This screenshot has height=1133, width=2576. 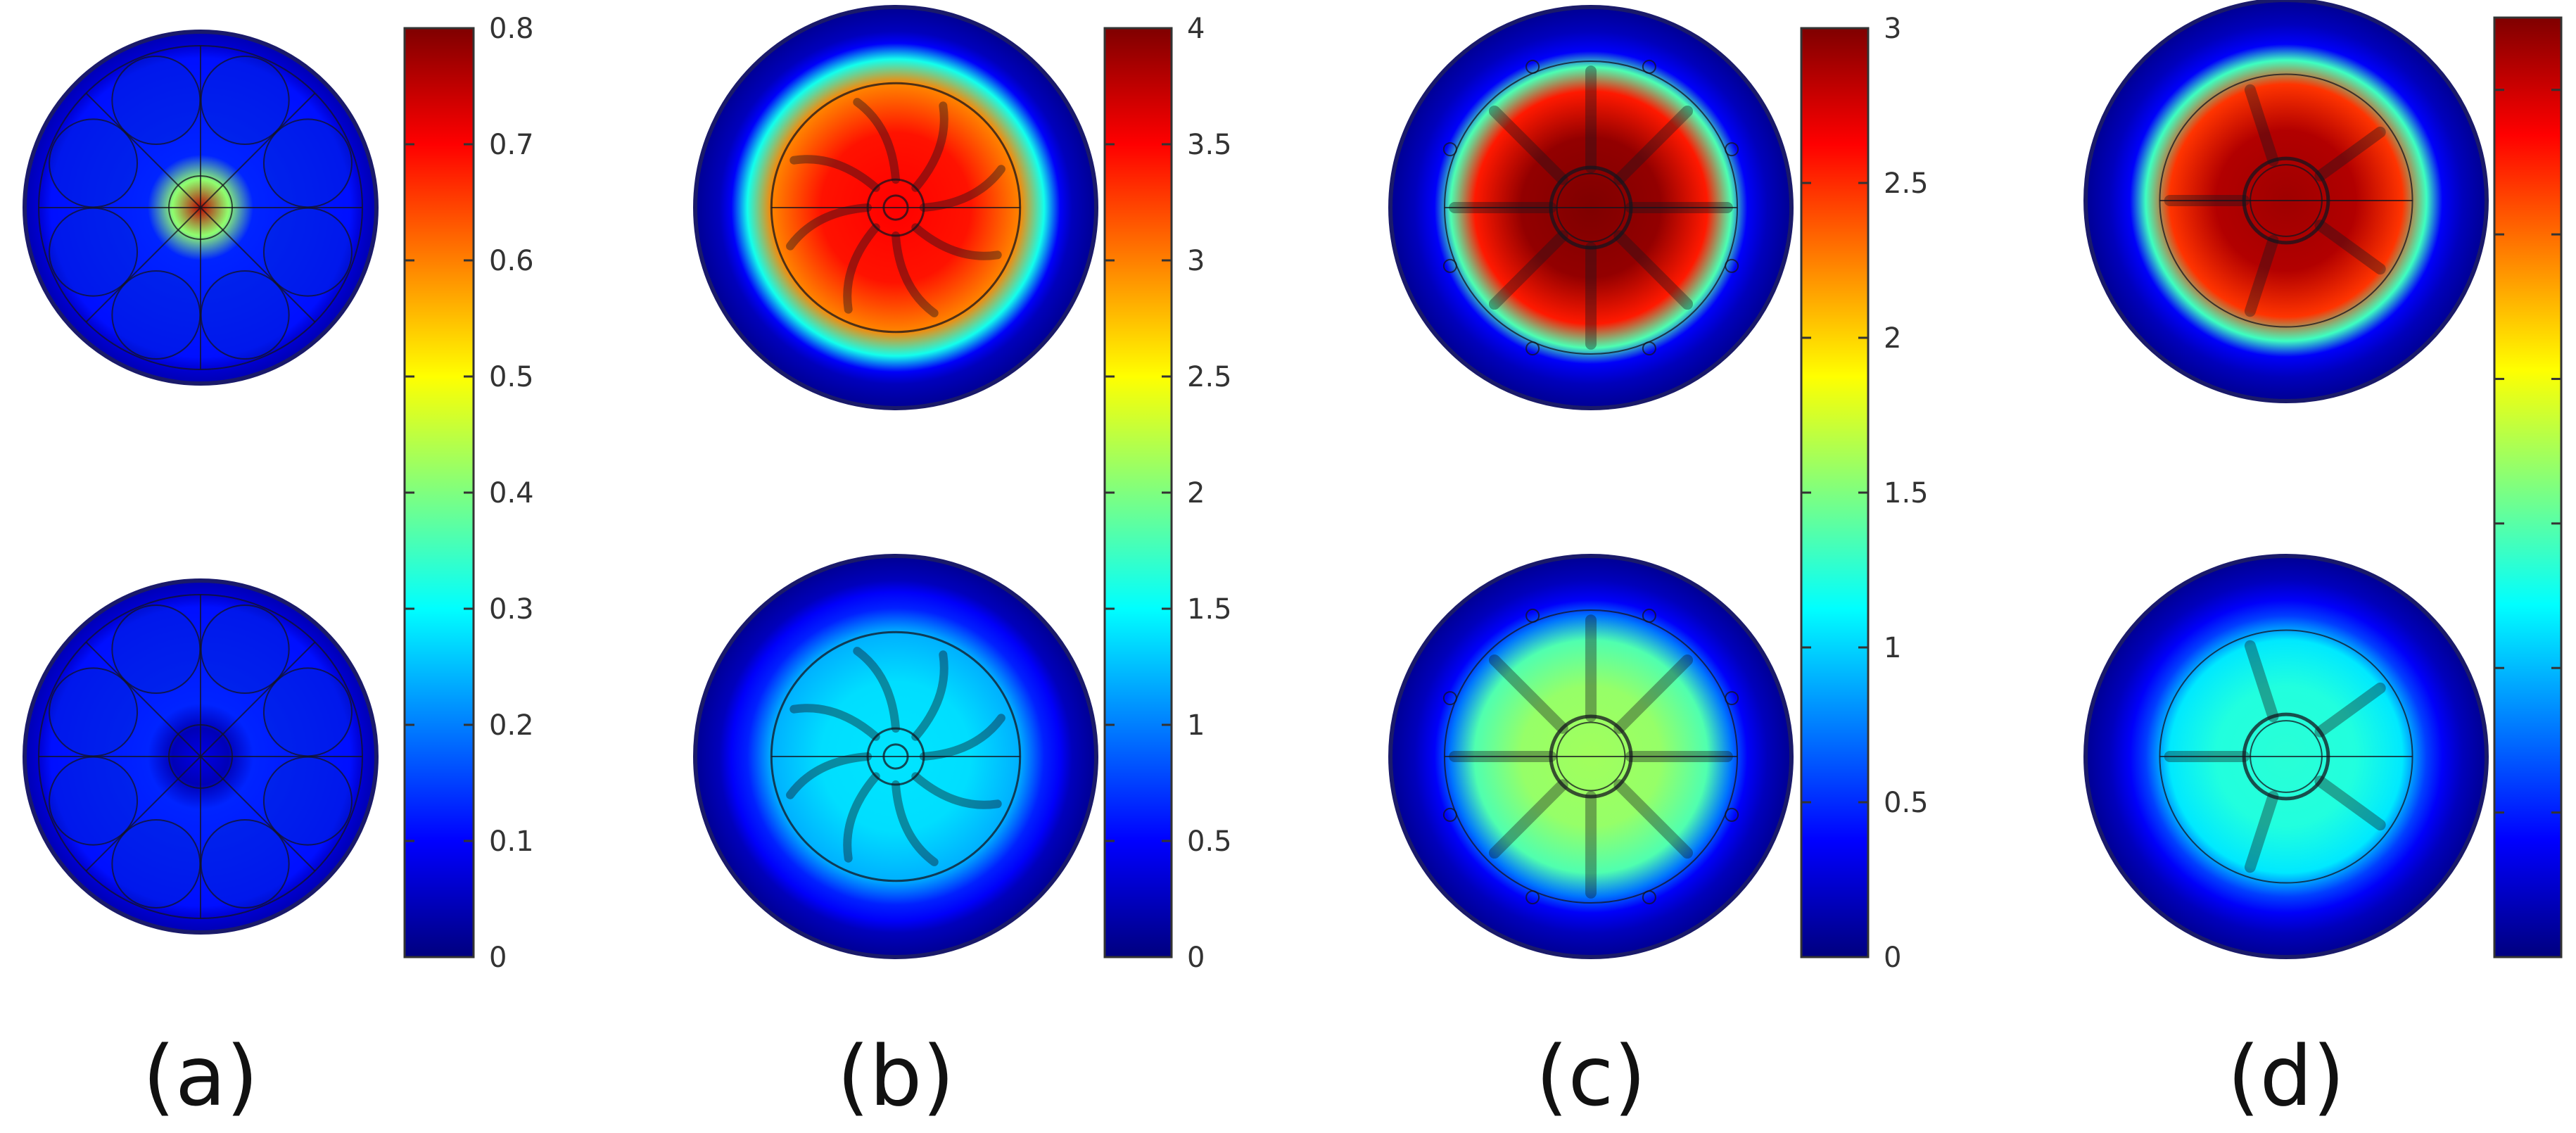 What do you see at coordinates (1591, 1076) in the screenshot?
I see `panel-label-c: (c)` at bounding box center [1591, 1076].